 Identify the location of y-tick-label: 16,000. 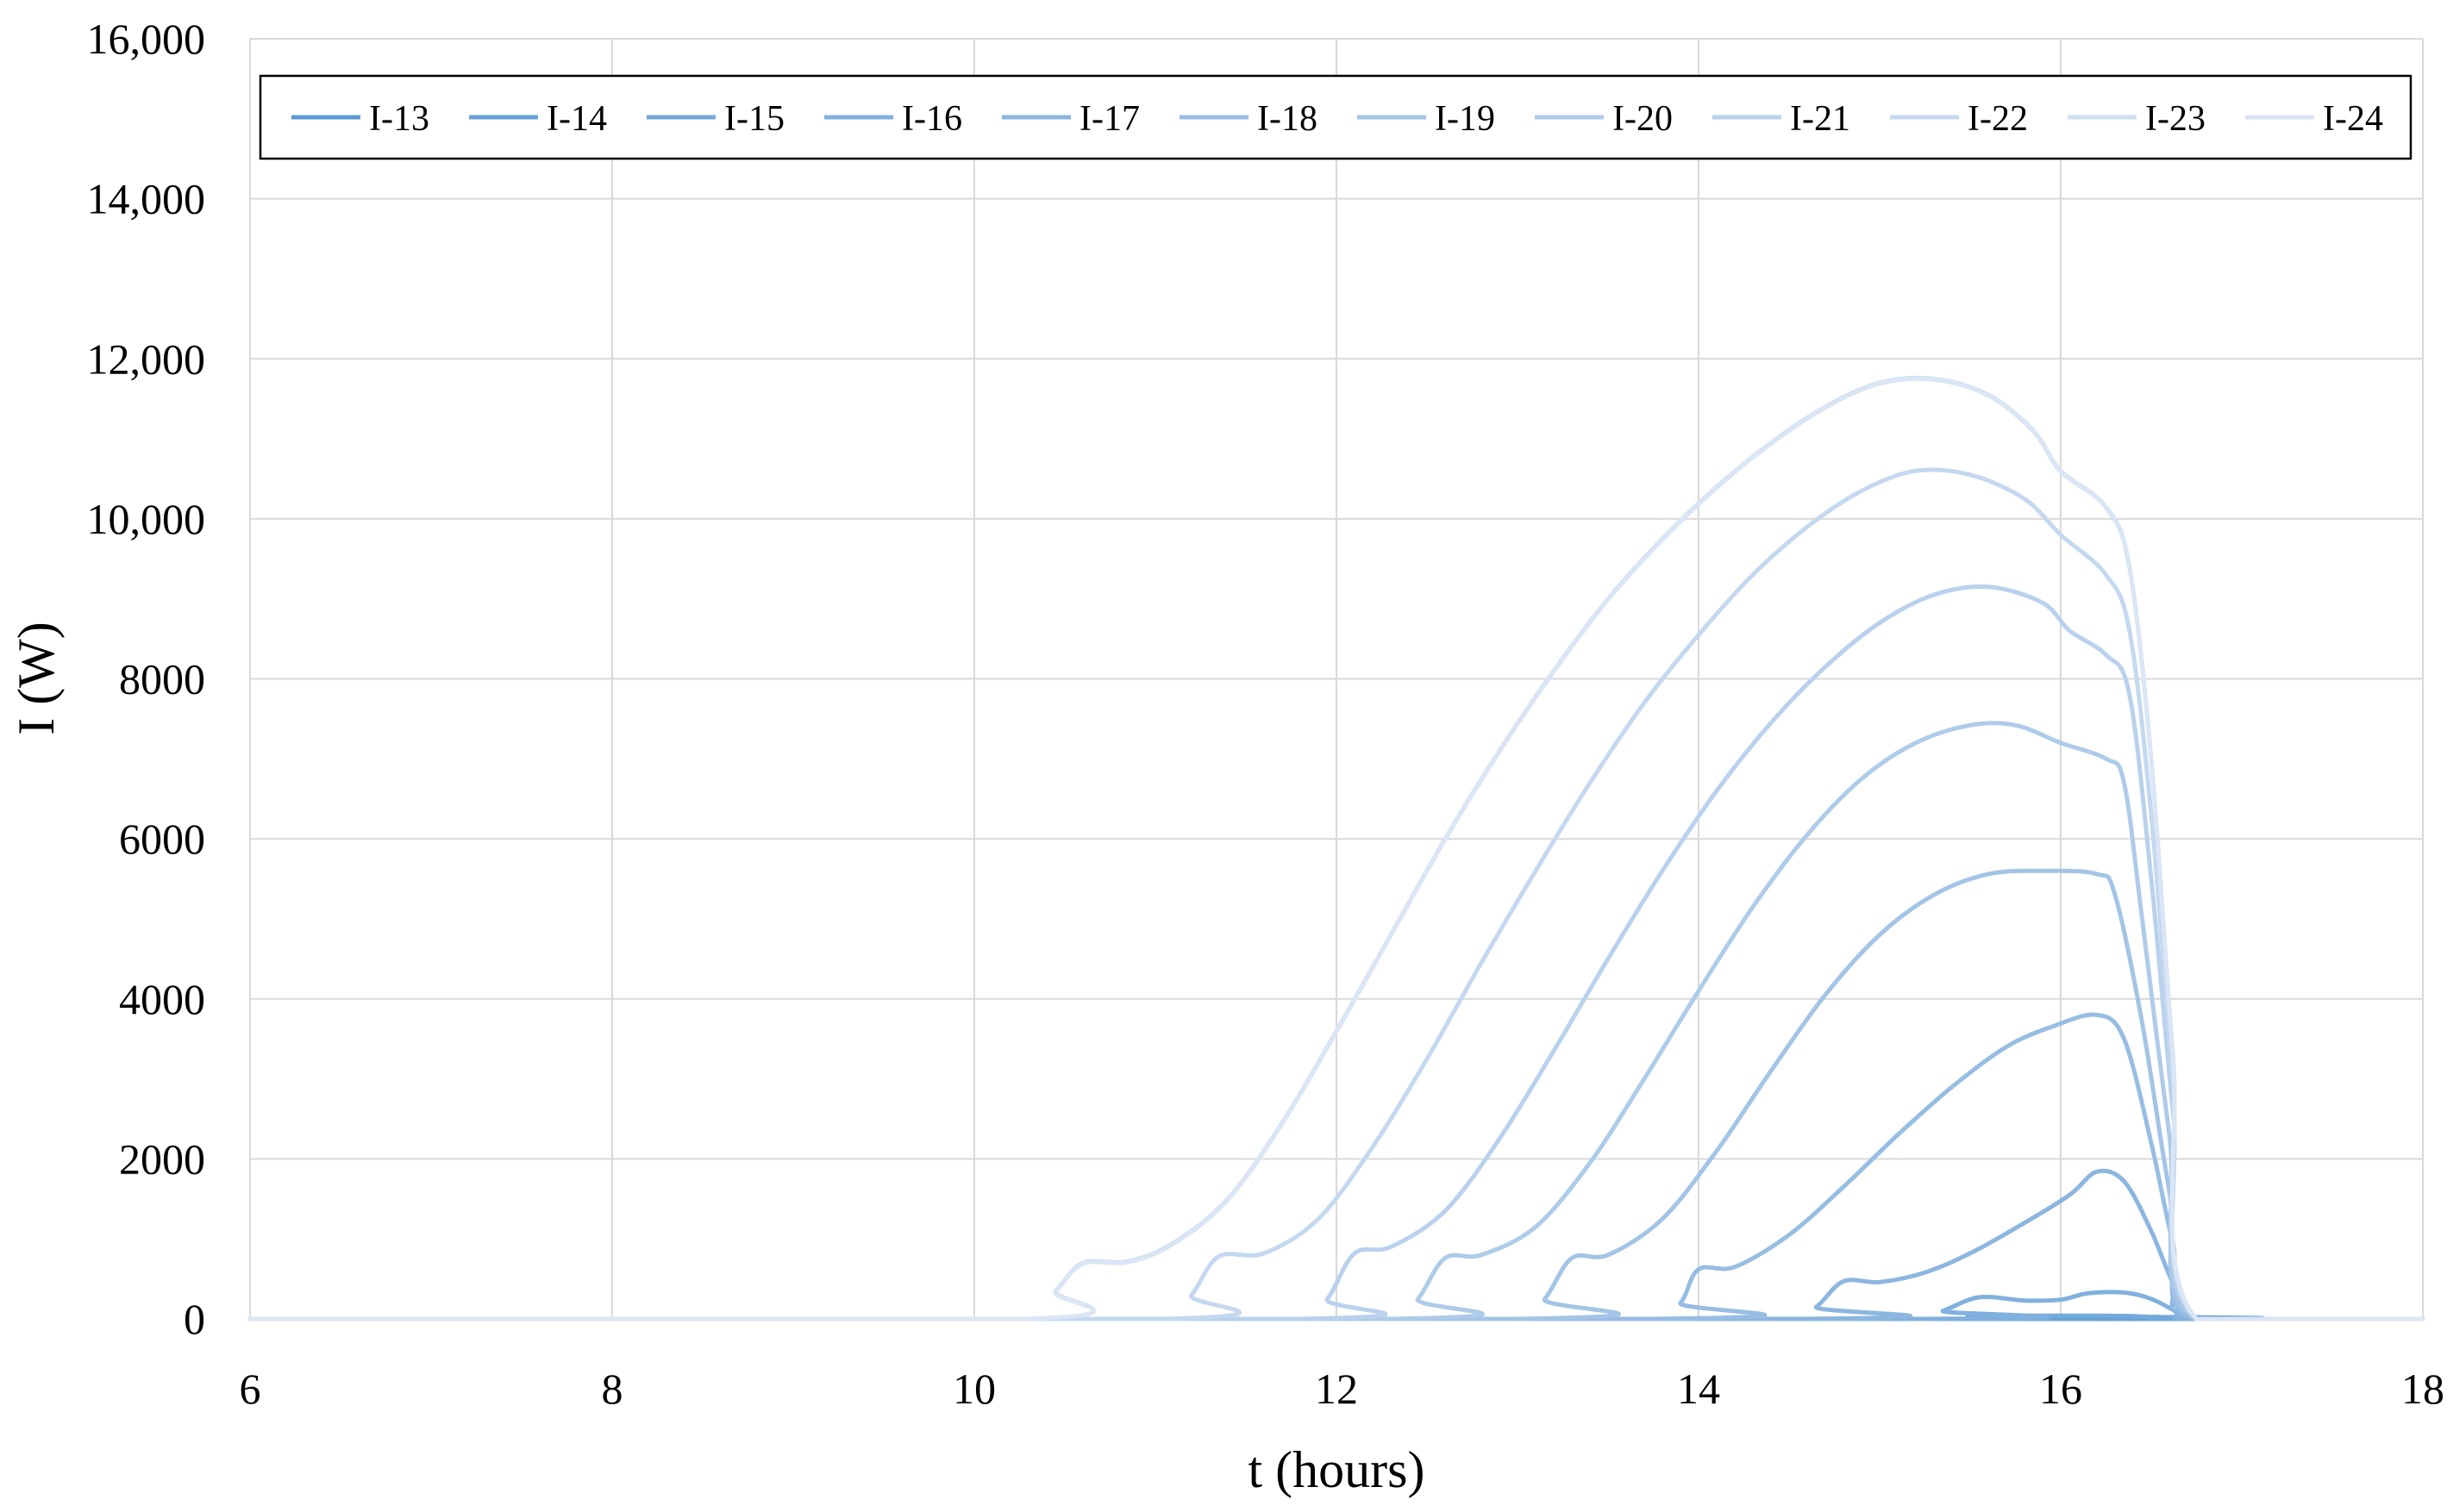
(146, 39).